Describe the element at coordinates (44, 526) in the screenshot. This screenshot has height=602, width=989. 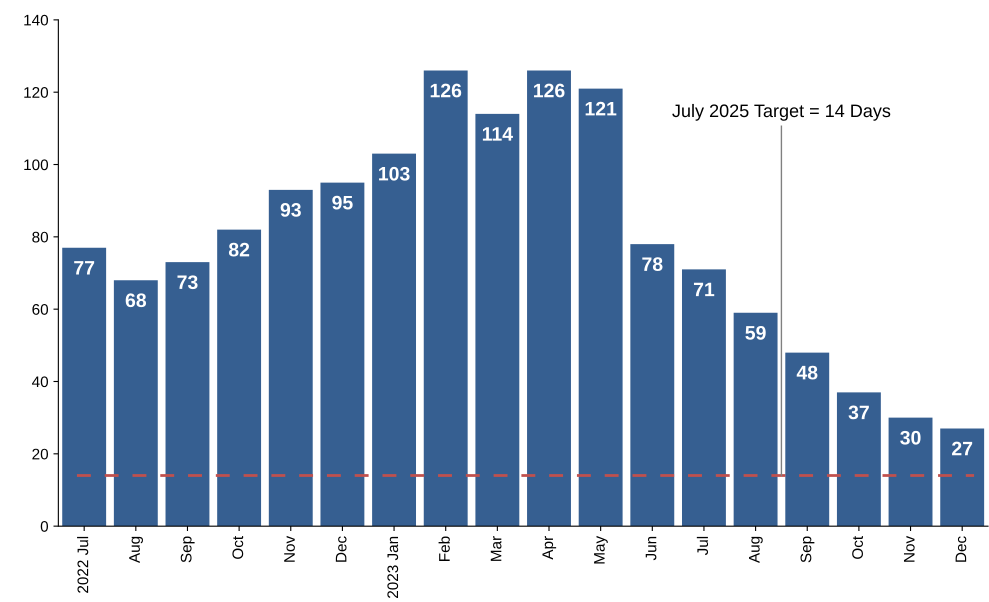
I see `y-tick-label: 0` at that location.